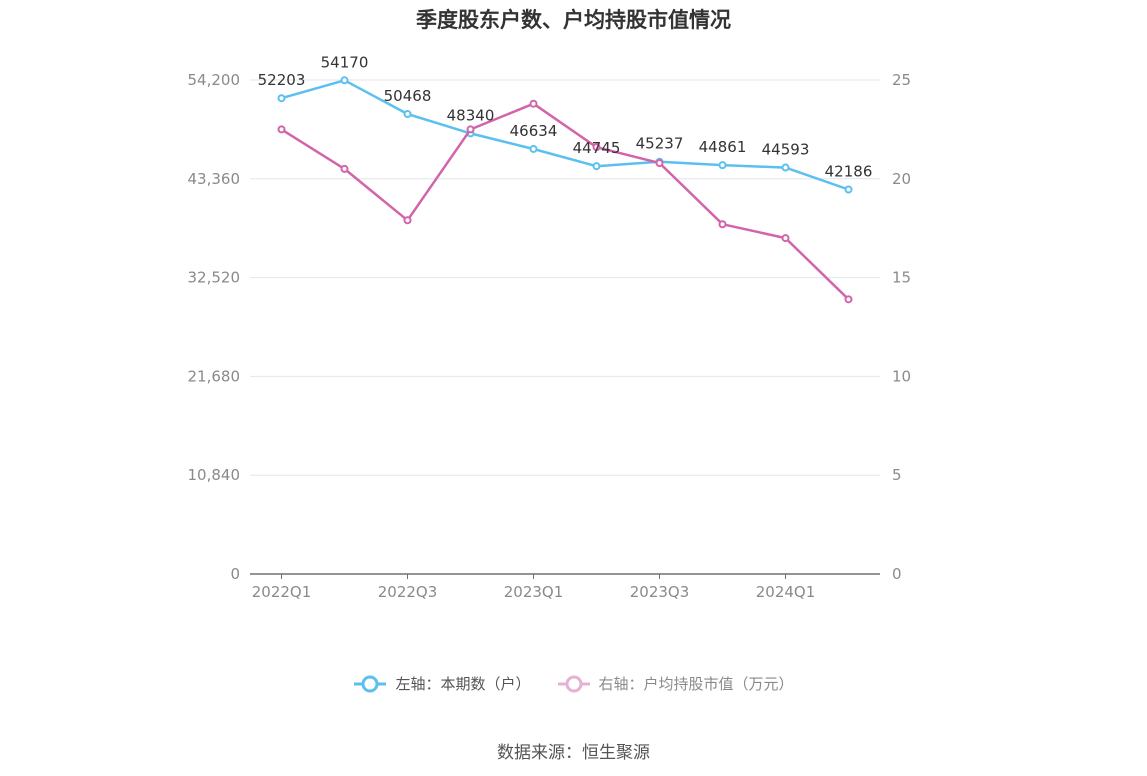 The width and height of the screenshot is (1147, 776). Describe the element at coordinates (901, 80) in the screenshot. I see `y-right-tick-label: 25` at that location.